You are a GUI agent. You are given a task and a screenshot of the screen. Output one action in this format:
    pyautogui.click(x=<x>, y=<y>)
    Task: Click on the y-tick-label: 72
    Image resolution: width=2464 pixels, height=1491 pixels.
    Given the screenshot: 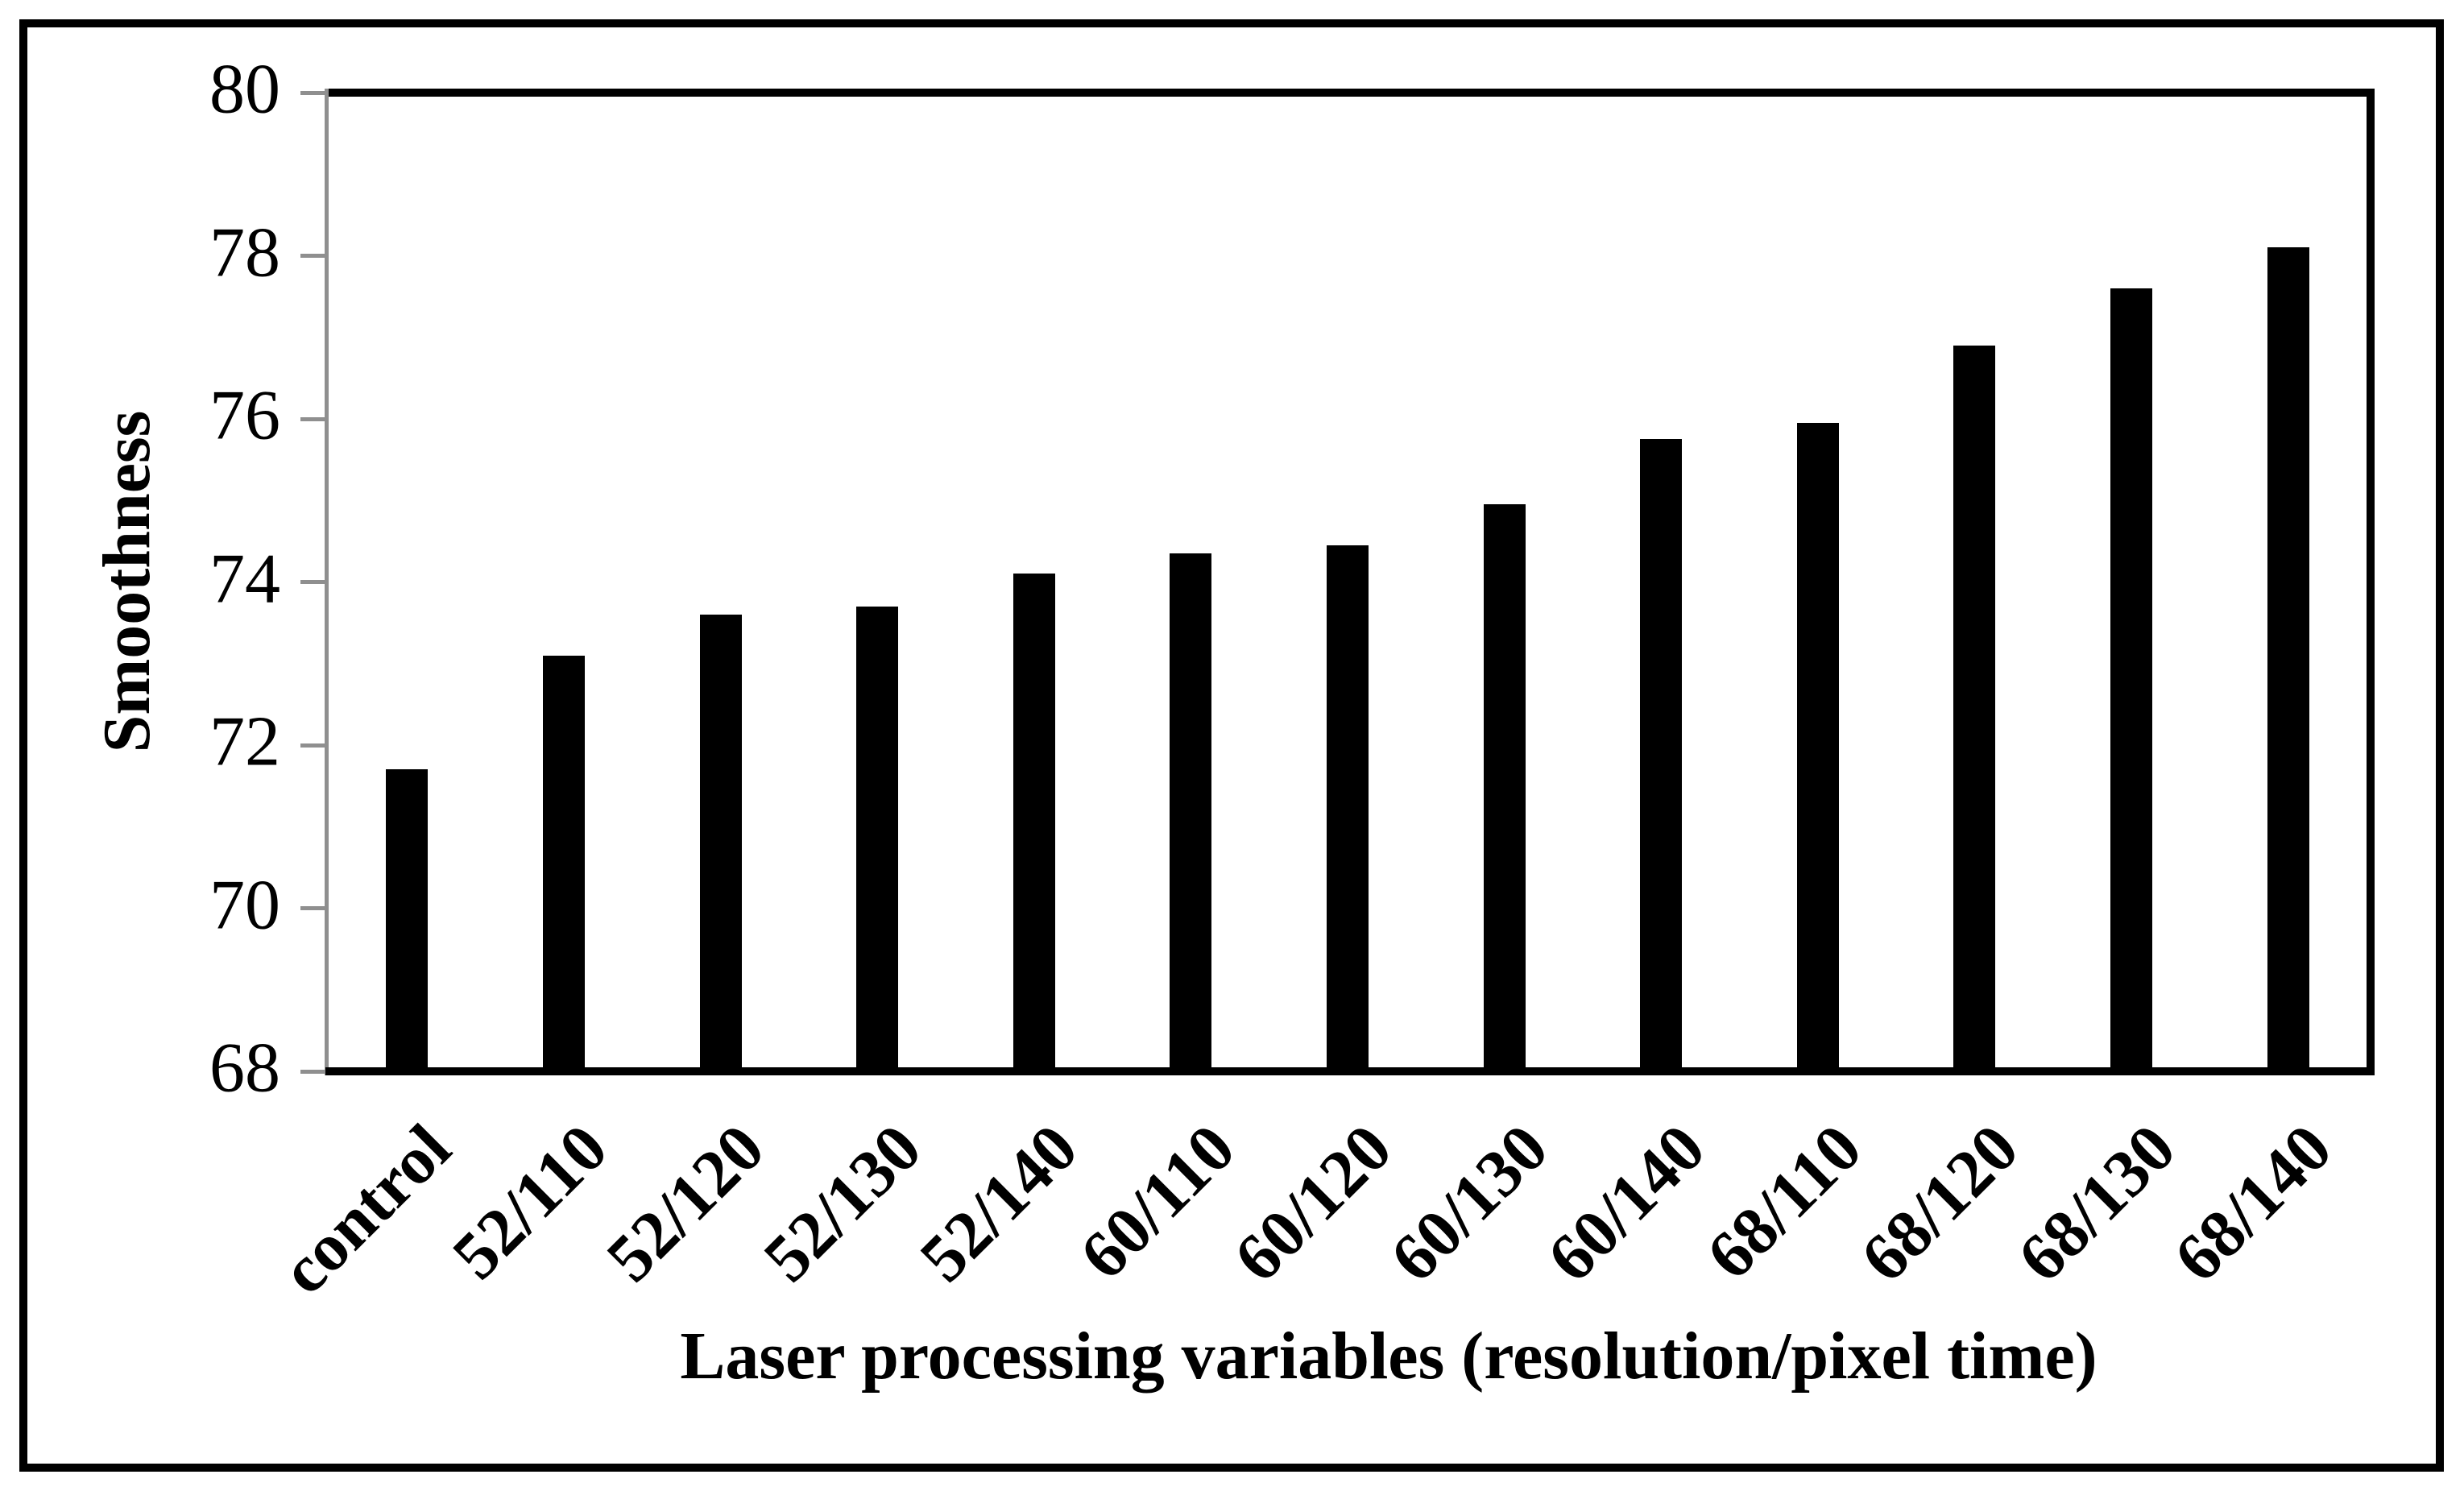 What is the action you would take?
    pyautogui.click(x=244, y=741)
    